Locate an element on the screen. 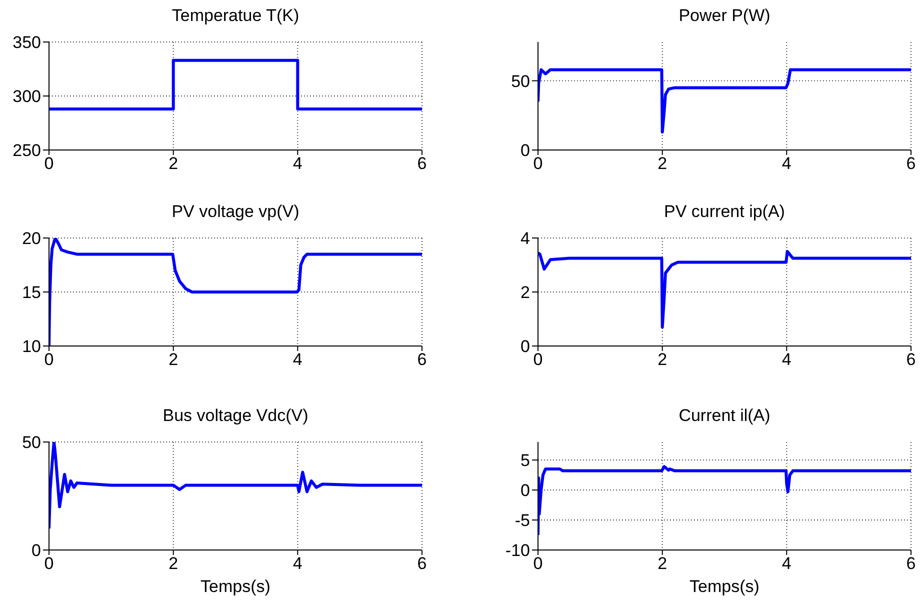 This screenshot has height=608, width=920. chart-title: Power P(W) is located at coordinates (725, 16).